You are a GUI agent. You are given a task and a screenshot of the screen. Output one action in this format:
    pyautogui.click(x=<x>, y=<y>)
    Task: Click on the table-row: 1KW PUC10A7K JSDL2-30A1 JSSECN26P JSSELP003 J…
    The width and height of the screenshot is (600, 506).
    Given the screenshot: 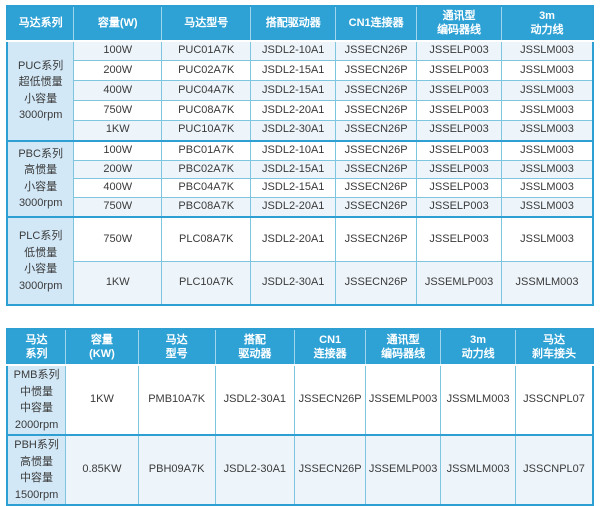 What is the action you would take?
    pyautogui.click(x=300, y=131)
    